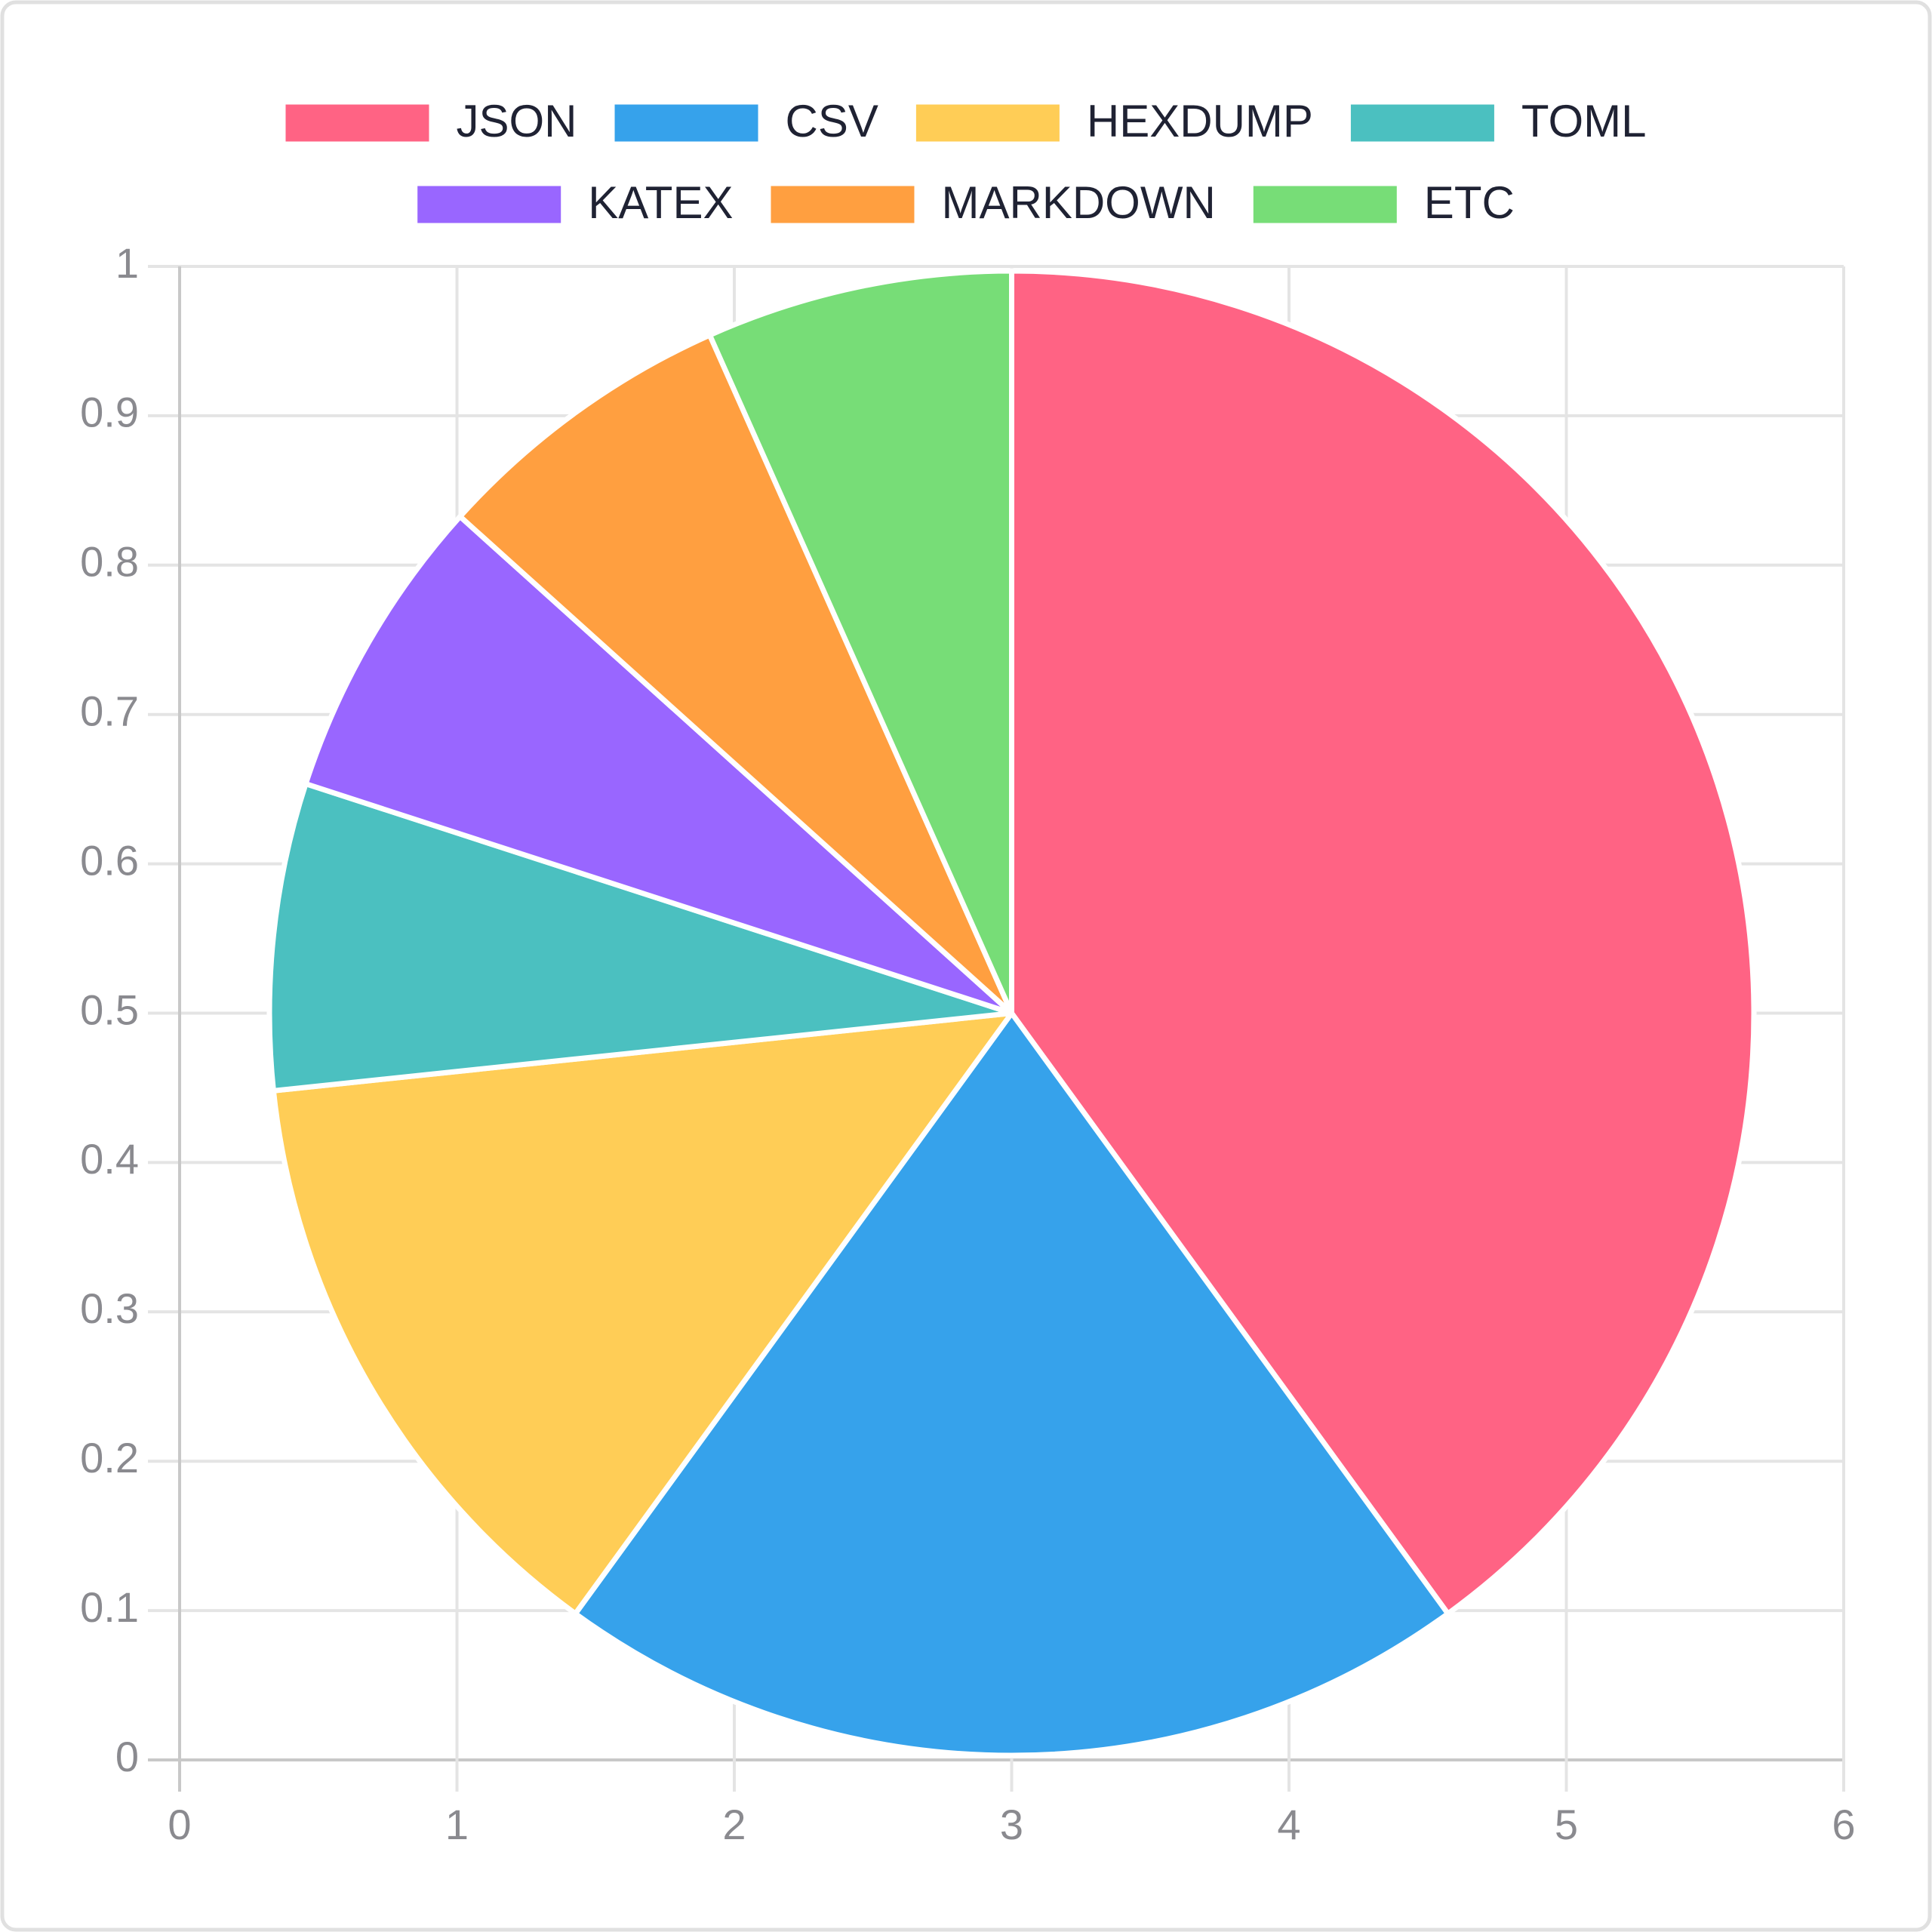  I want to click on y-tick-label: 0.7, so click(109, 710).